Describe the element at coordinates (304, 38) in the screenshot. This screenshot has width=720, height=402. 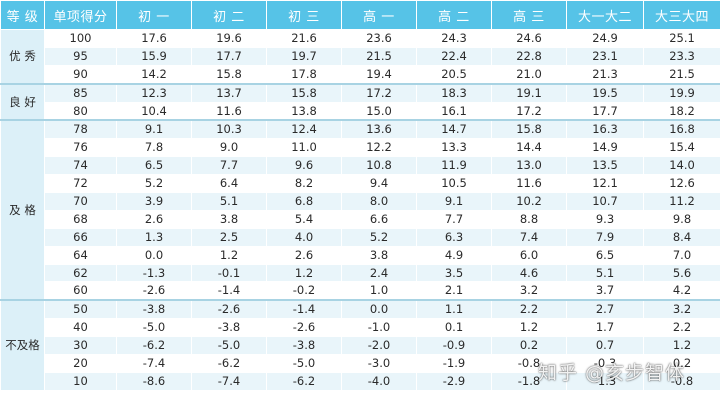
I see `value-cell: 21.6` at that location.